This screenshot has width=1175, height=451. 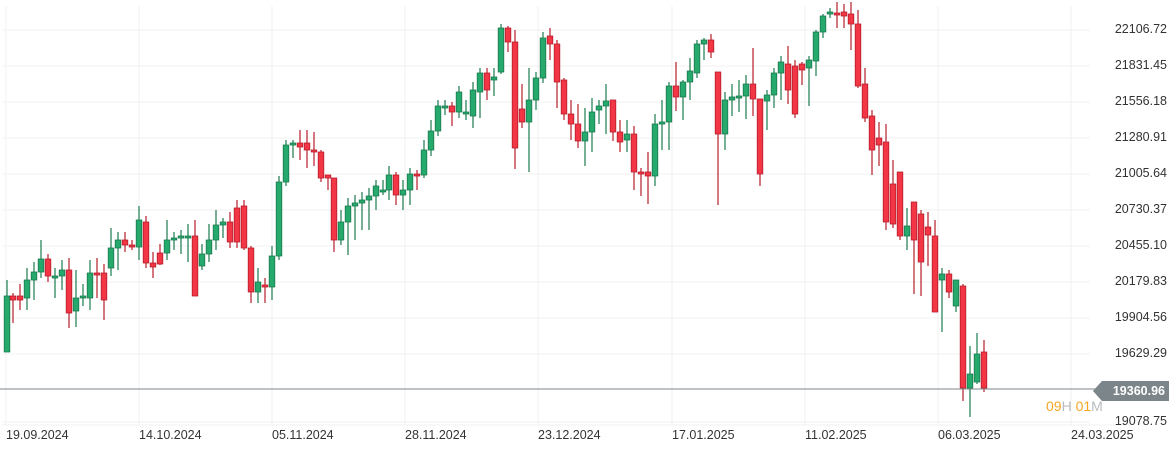 What do you see at coordinates (1140, 65) in the screenshot?
I see `price-axis-label: 21831.45` at bounding box center [1140, 65].